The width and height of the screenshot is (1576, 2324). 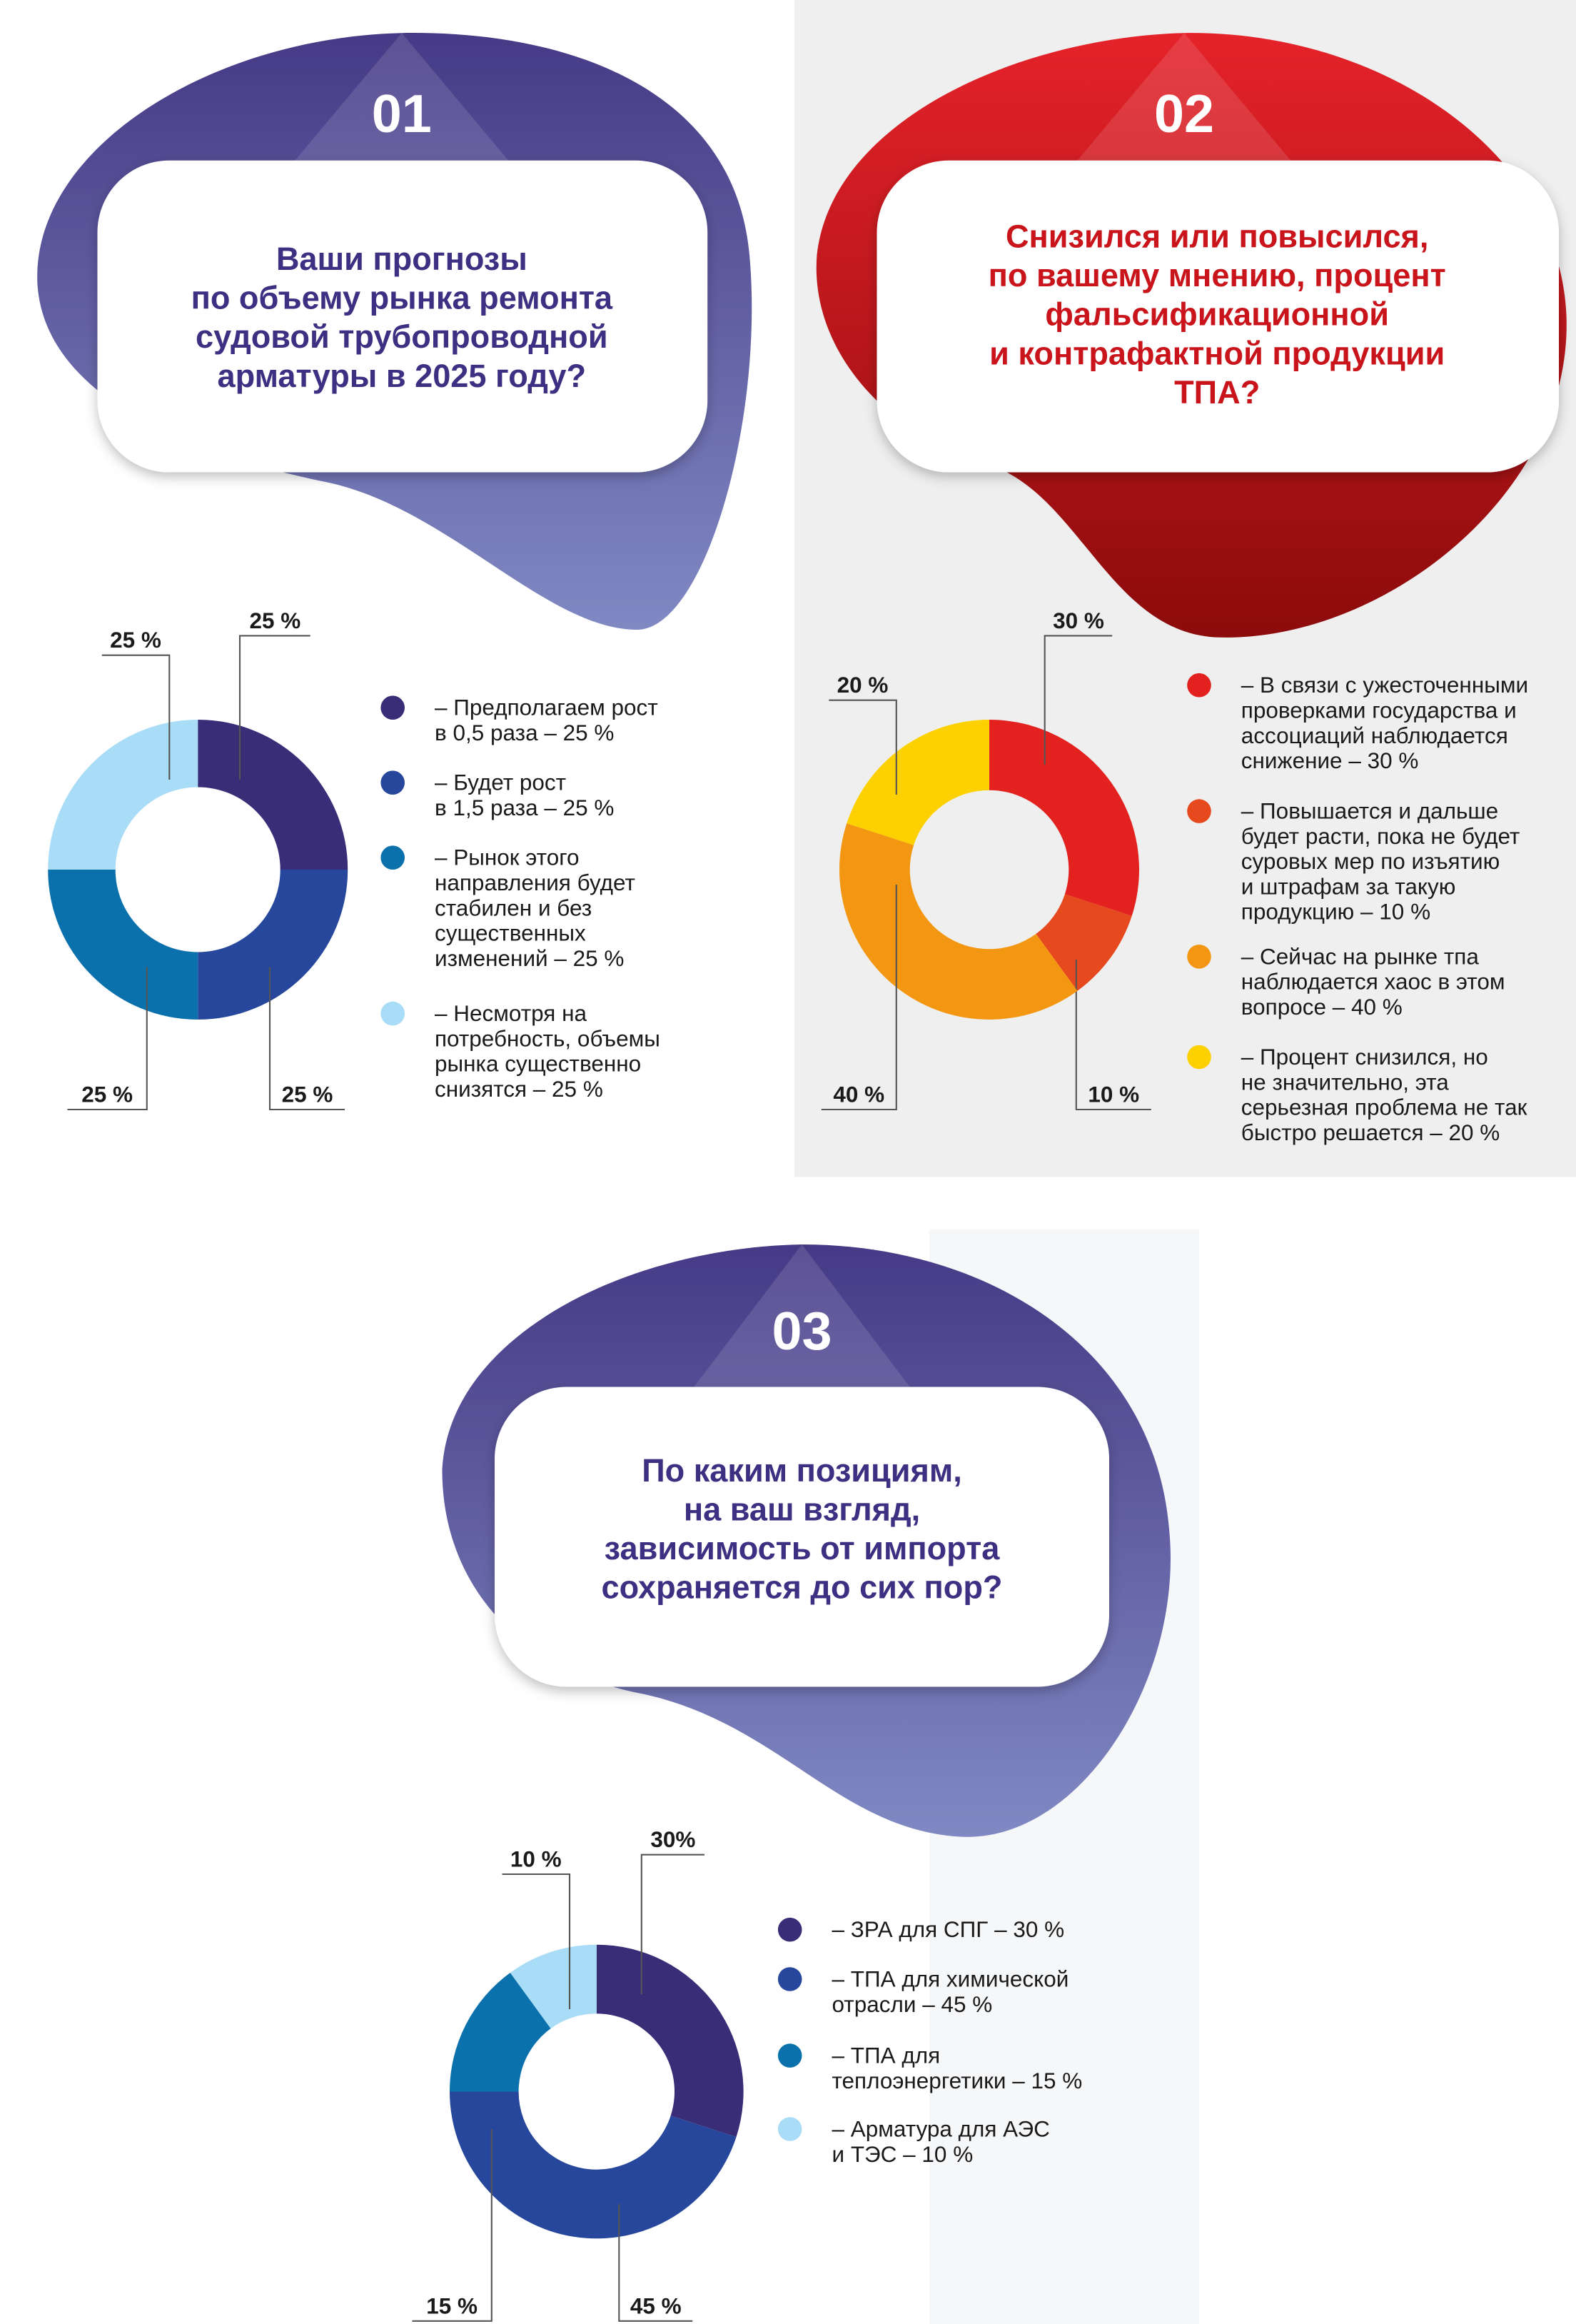 What do you see at coordinates (452, 2306) in the screenshot?
I see `value-label: 15 %` at bounding box center [452, 2306].